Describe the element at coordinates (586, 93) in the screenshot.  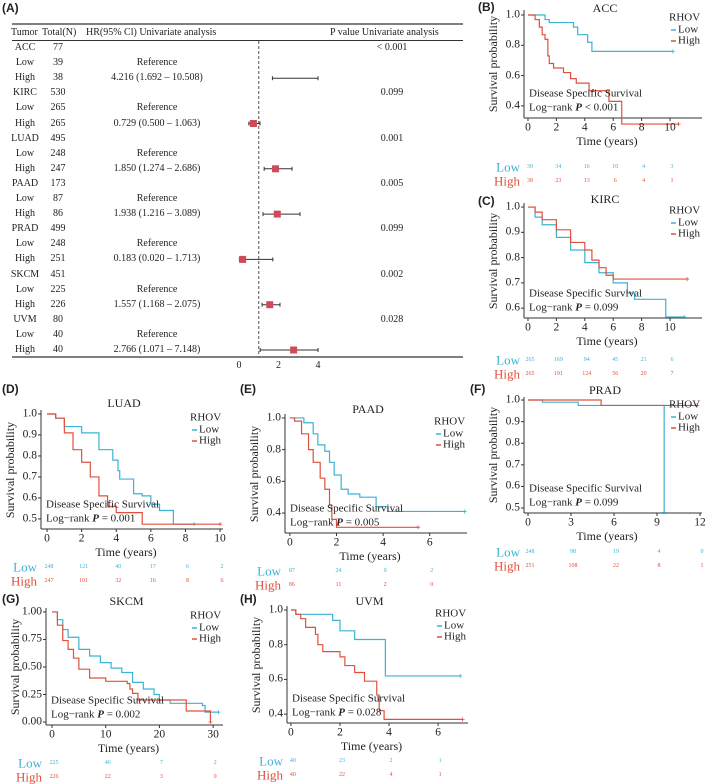
I see `survival-type-annotation: Disease Specific Survival` at that location.